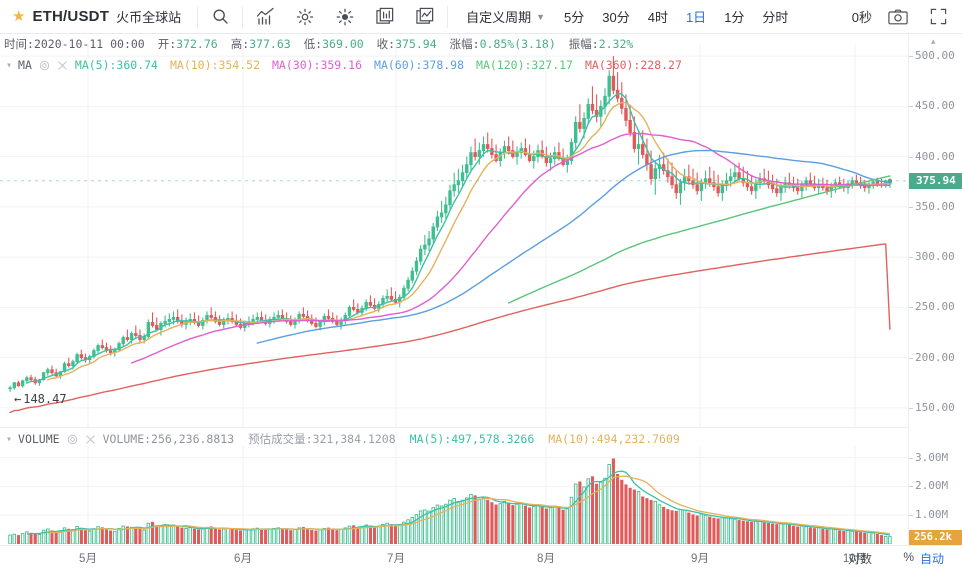  Describe the element at coordinates (265, 17) in the screenshot. I see `indicator-chart-icon` at that location.